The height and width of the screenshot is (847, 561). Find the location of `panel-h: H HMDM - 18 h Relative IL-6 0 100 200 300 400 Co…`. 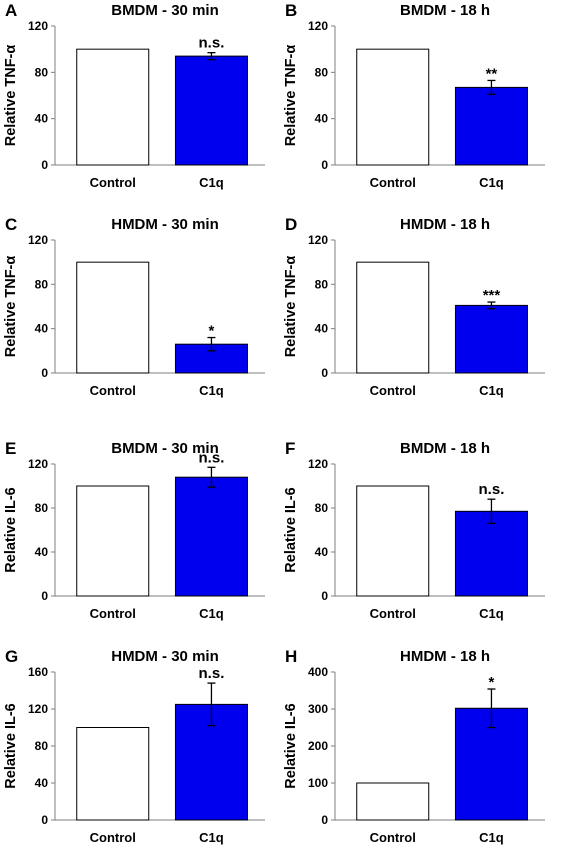

panel-h: H HMDM - 18 h Relative IL-6 0 100 200 300 400 Co… is located at coordinates (414, 746).